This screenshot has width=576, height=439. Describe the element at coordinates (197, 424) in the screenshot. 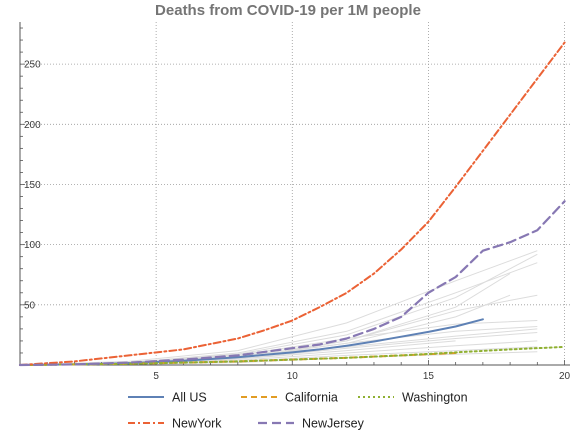

I see `legend-label: NewYork` at that location.